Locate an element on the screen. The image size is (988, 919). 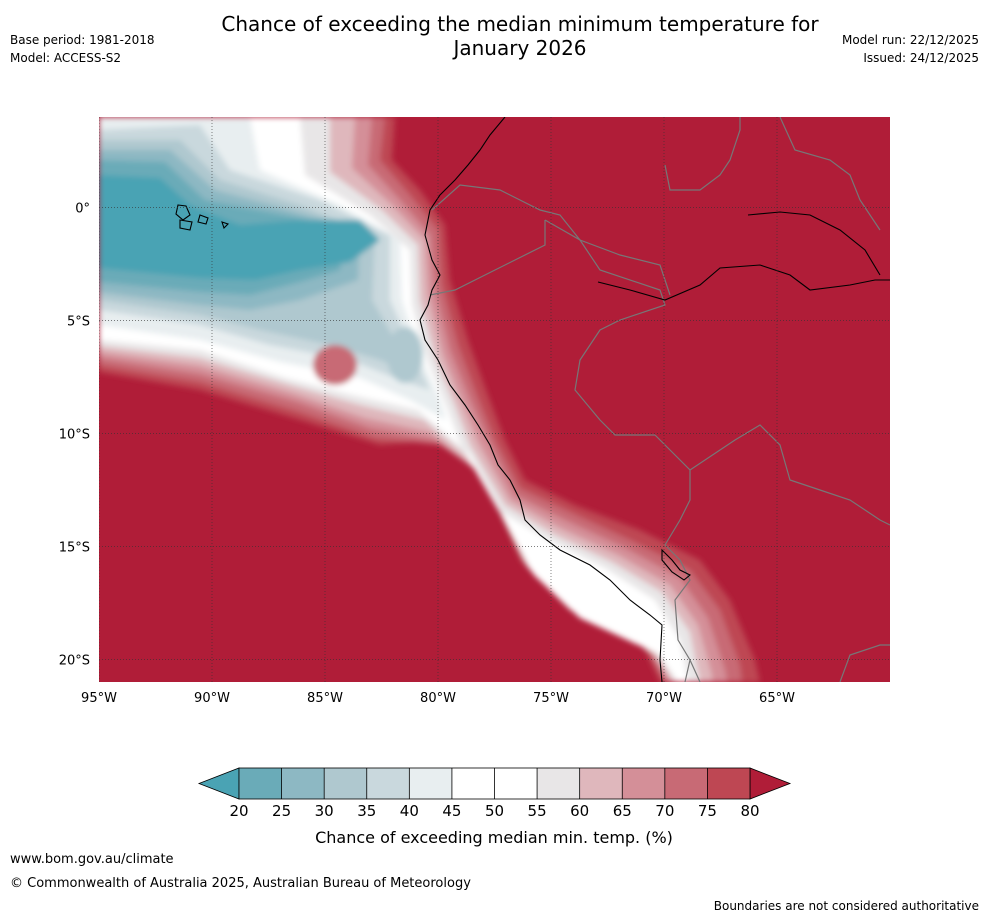
longitude-label: 85°W is located at coordinates (325, 698).